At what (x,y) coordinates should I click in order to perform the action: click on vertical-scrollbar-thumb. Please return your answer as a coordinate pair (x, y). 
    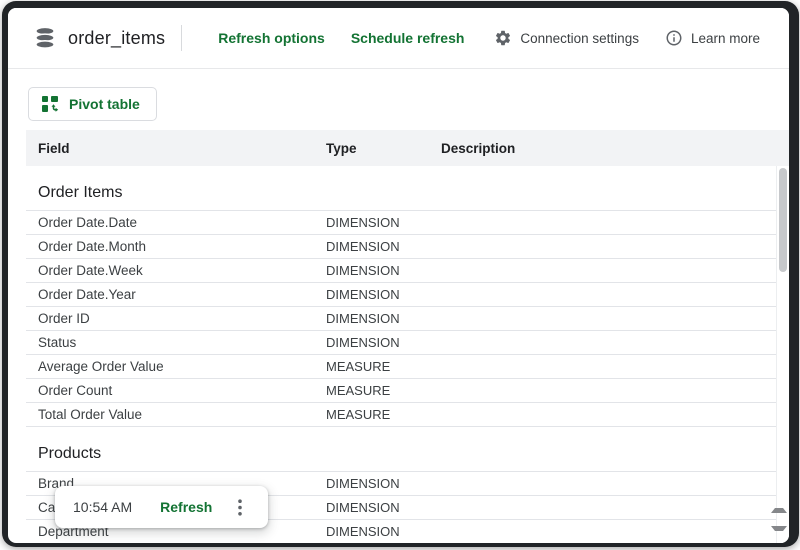
    Looking at the image, I should click on (783, 220).